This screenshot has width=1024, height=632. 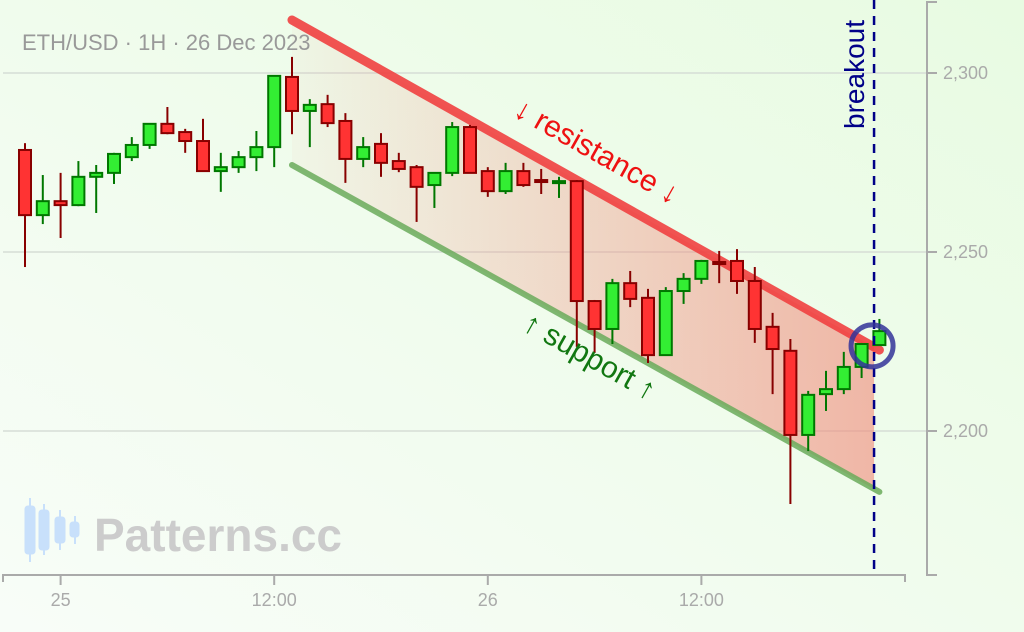 I want to click on y-tick-label: 2,200, so click(x=965, y=431).